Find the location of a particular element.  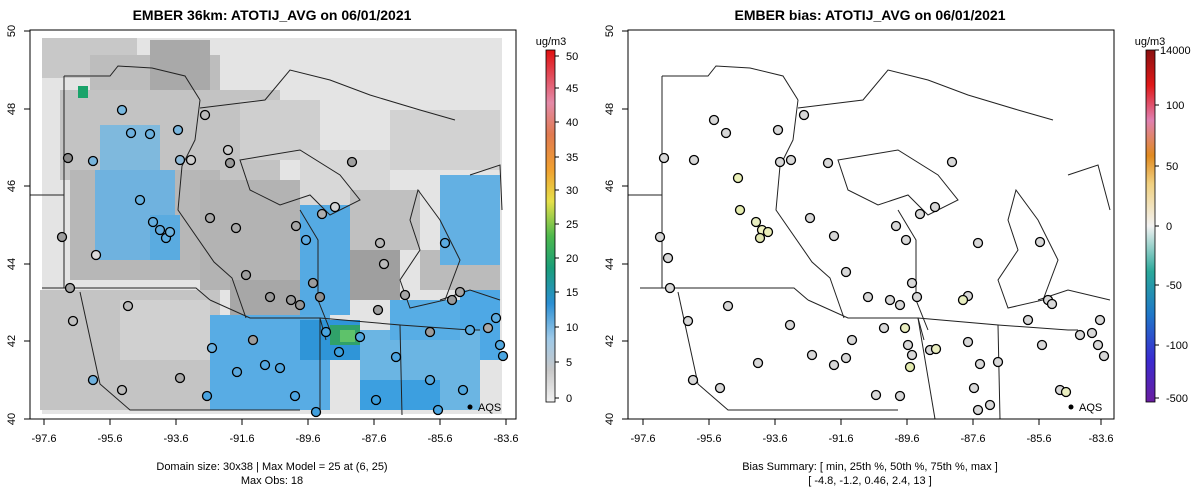

colorbar-tick: 40 is located at coordinates (572, 123).